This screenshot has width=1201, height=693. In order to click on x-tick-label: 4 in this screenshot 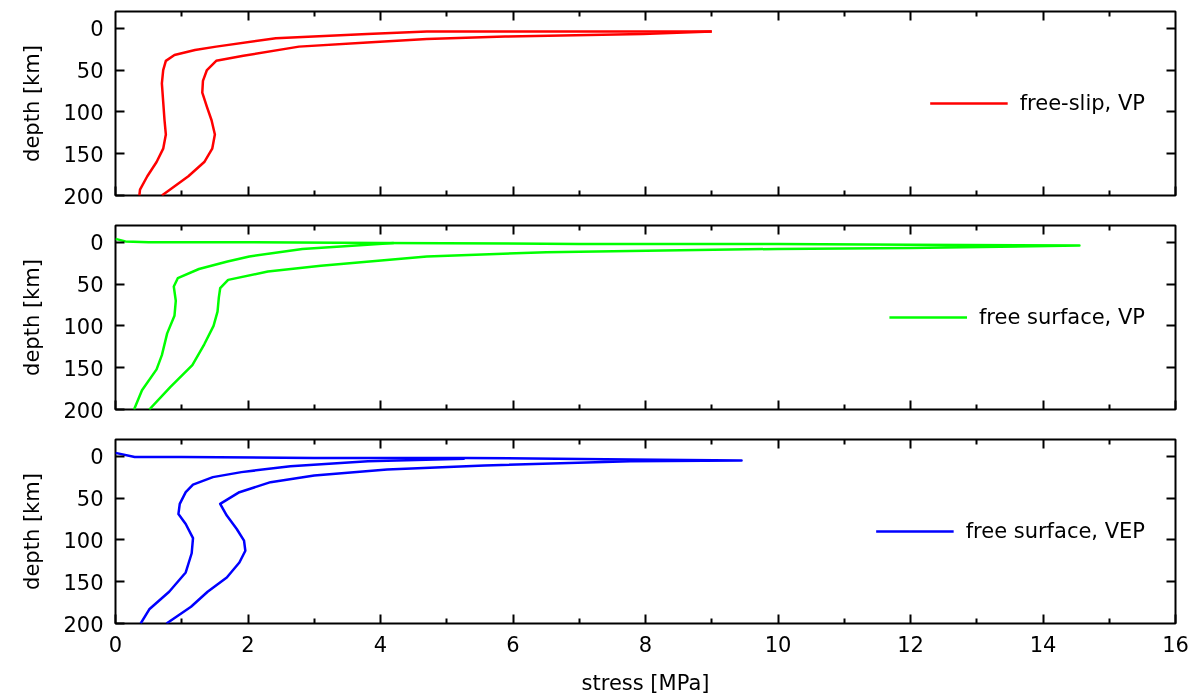, I will do `click(380, 644)`.